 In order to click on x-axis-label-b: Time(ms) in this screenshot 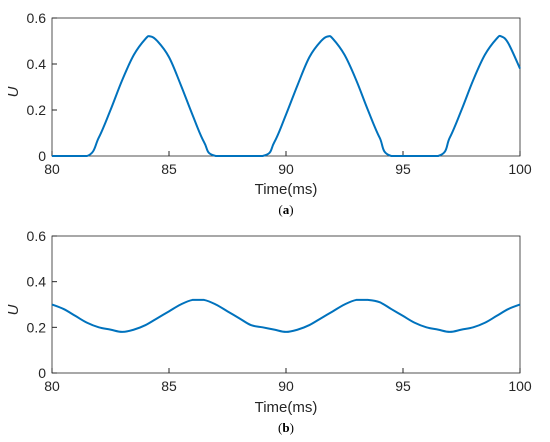, I will do `click(286, 407)`.